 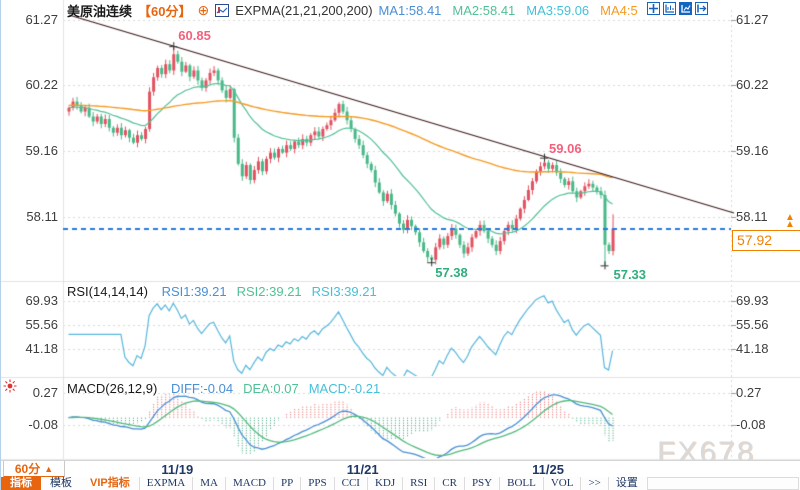 I want to click on date-axis-label: 11/25, so click(x=548, y=469).